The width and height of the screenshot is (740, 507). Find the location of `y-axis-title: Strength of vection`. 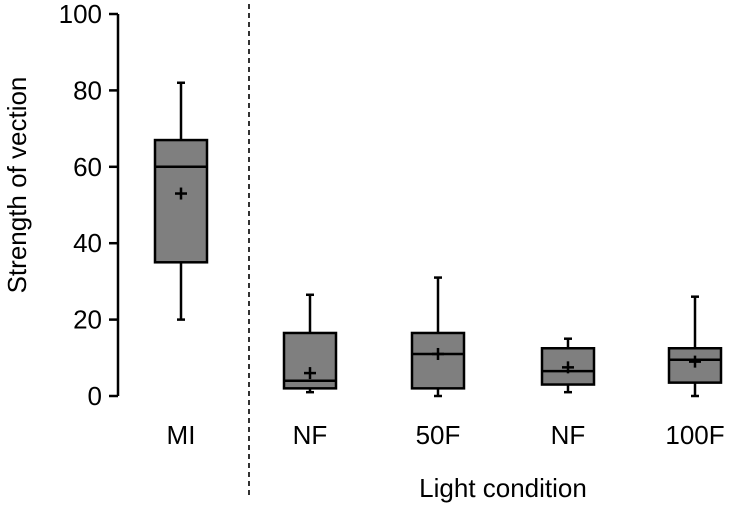

y-axis-title: Strength of vection is located at coordinates (17, 185).